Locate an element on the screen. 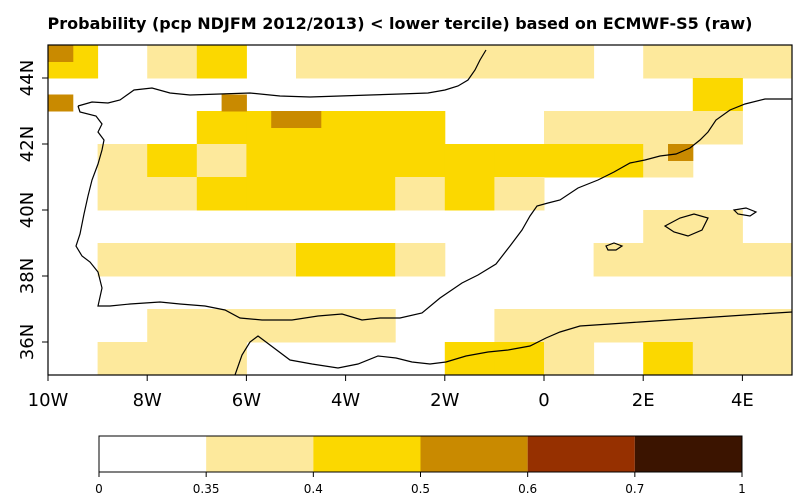 This screenshot has height=500, width=800. island-ibiza is located at coordinates (614, 246).